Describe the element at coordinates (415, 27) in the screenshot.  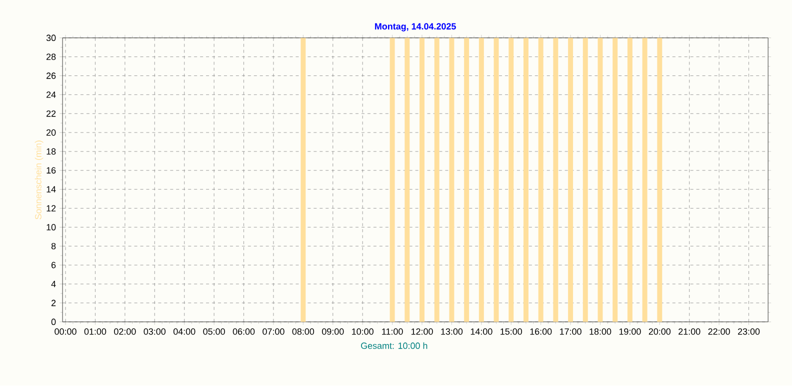
I see `chart-title: Montag, 14.04.2025` at that location.